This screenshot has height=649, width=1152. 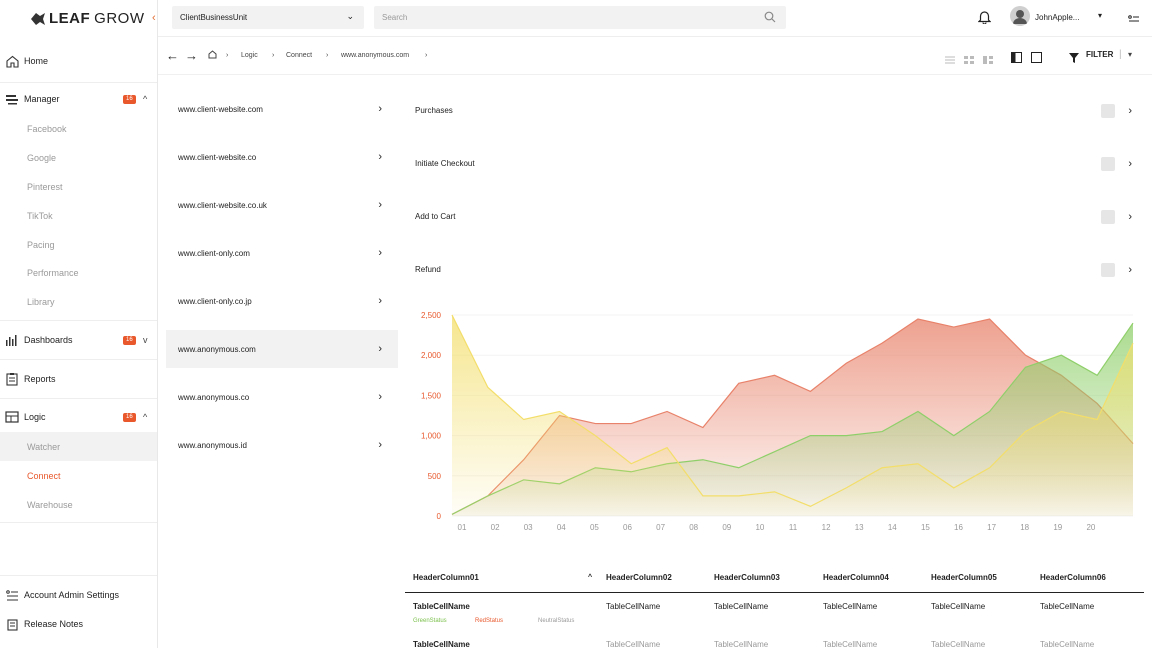 I want to click on sort-up-icon: ^, so click(x=590, y=577).